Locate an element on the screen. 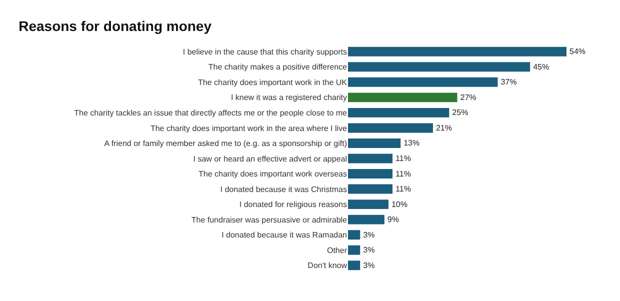  data-label: 21% is located at coordinates (444, 127).